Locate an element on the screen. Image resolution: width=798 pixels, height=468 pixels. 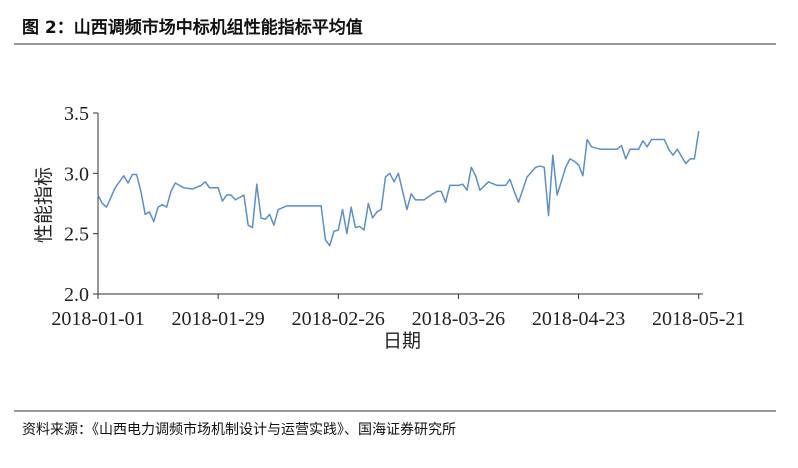
source-note: 资料来源：《山西电力调频市场机制设计与运营实践》、国海证券研究所 is located at coordinates (239, 429).